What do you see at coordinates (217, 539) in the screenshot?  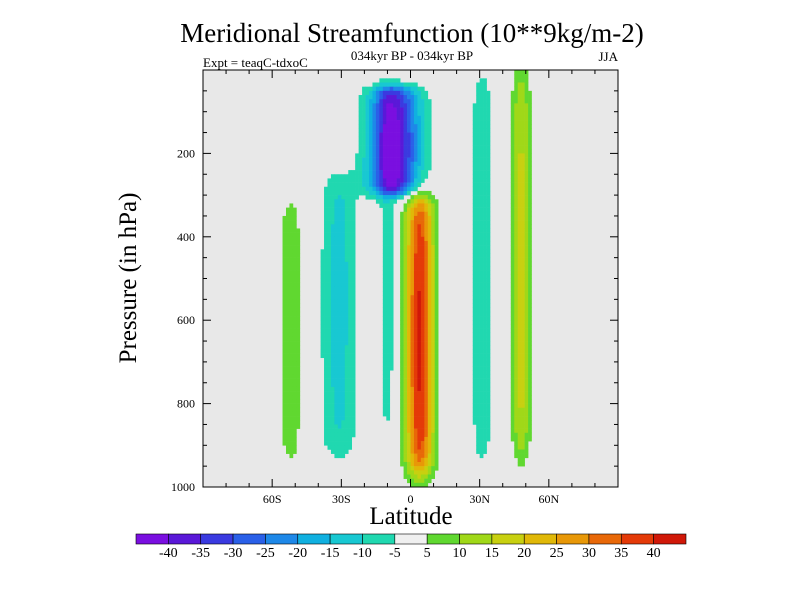 I see `colorbar-swatch` at bounding box center [217, 539].